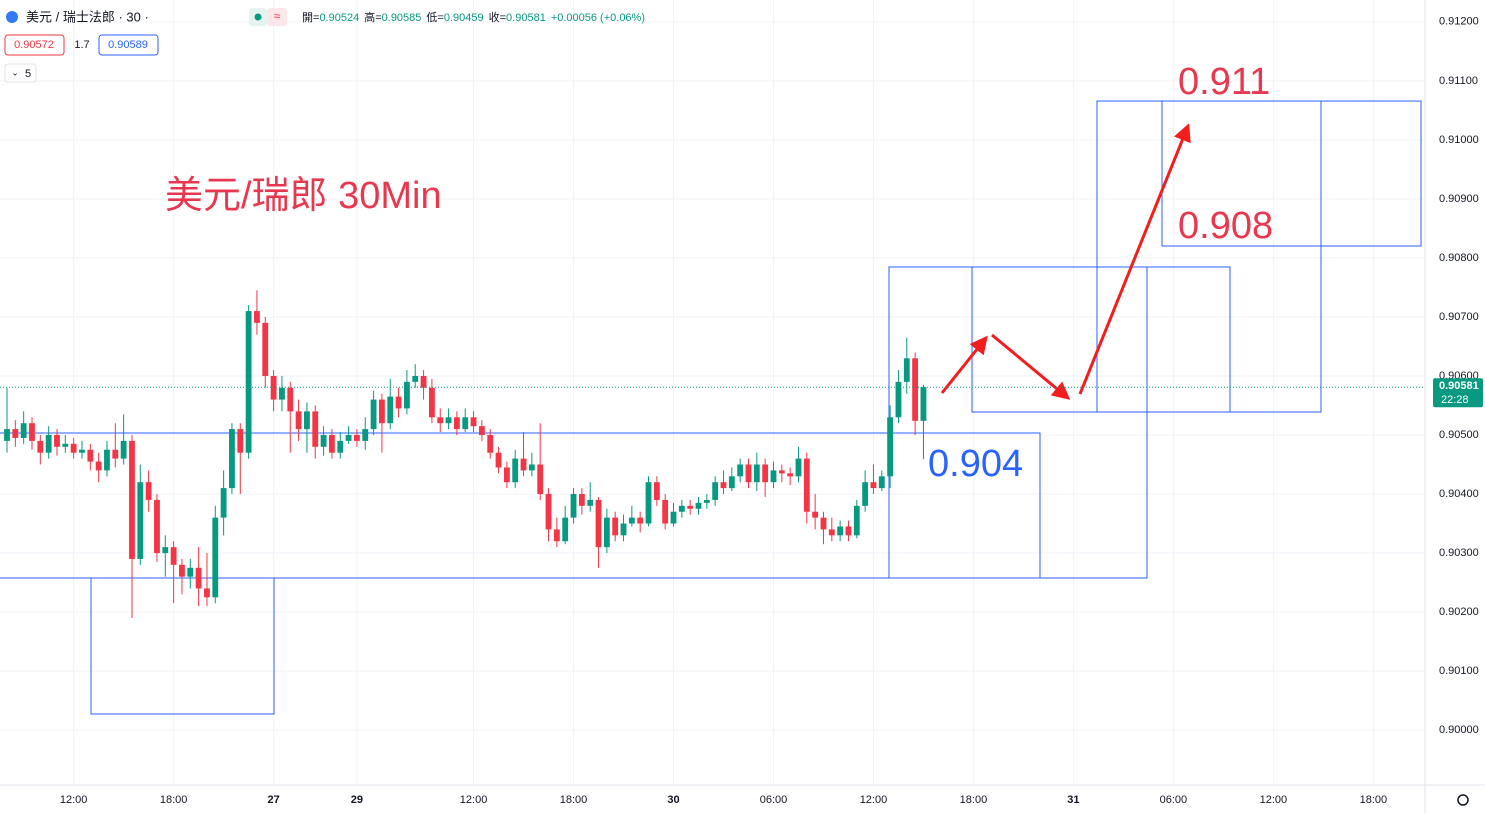  What do you see at coordinates (273, 800) in the screenshot?
I see `x-tick-label: 27` at bounding box center [273, 800].